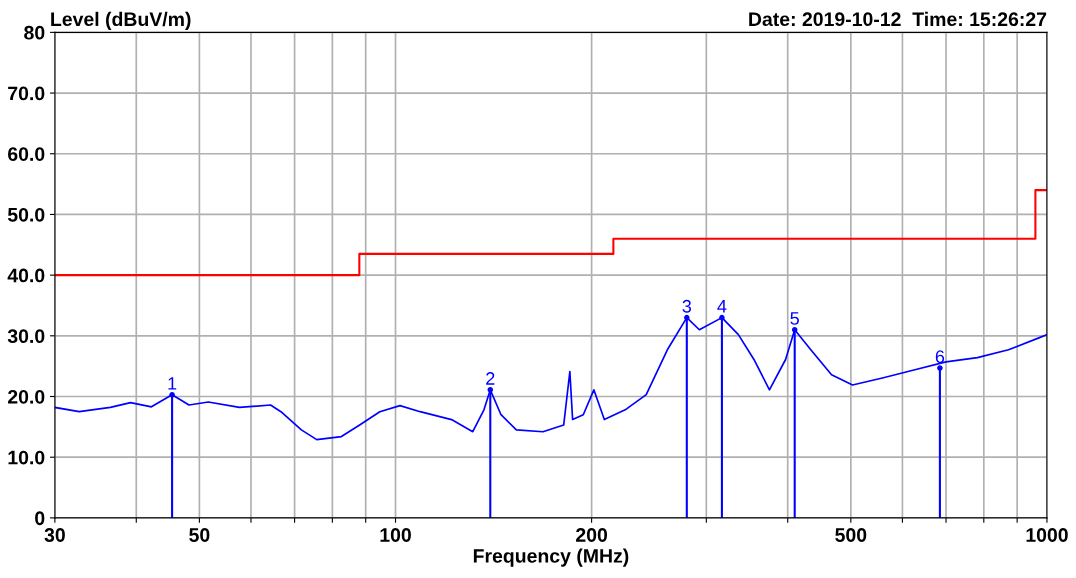 The height and width of the screenshot is (578, 1076). What do you see at coordinates (172, 383) in the screenshot?
I see `annotation: 1` at bounding box center [172, 383].